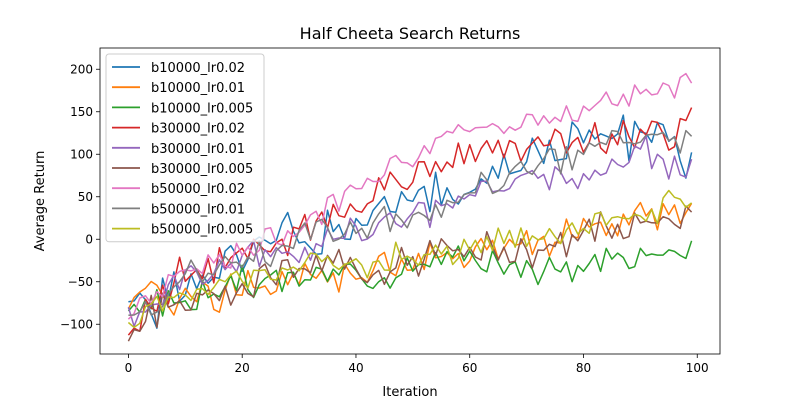 This screenshot has height=400, width=800. I want to click on x-tick-label: 40, so click(355, 368).